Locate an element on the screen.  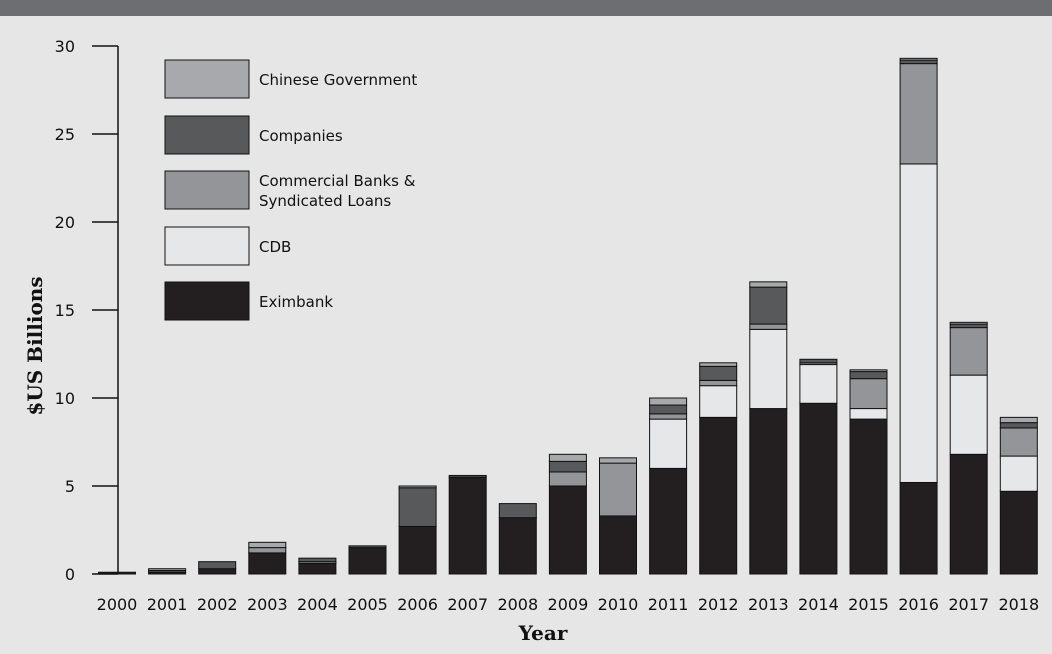
bar-government-2012 is located at coordinates (718, 364).